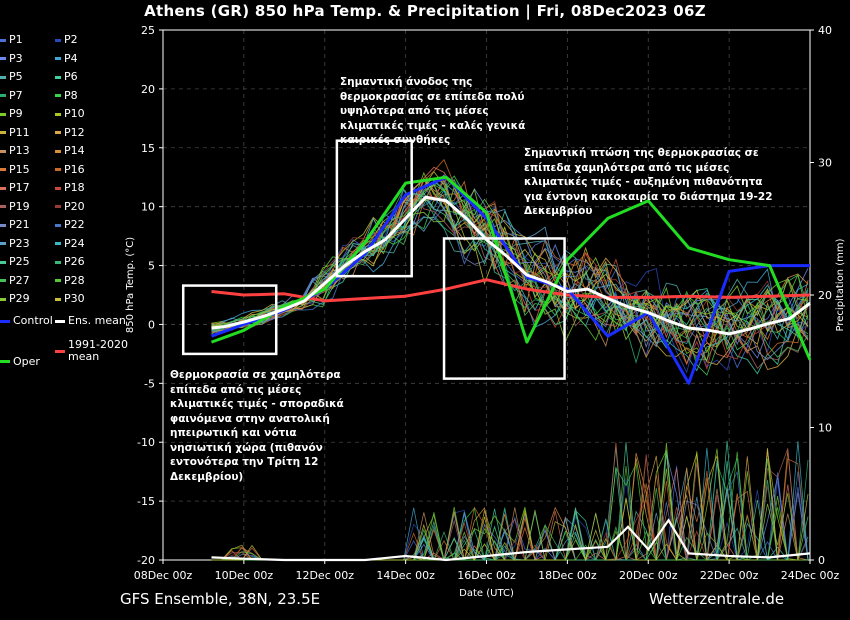  I want to click on legend-label: P19, so click(19, 206).